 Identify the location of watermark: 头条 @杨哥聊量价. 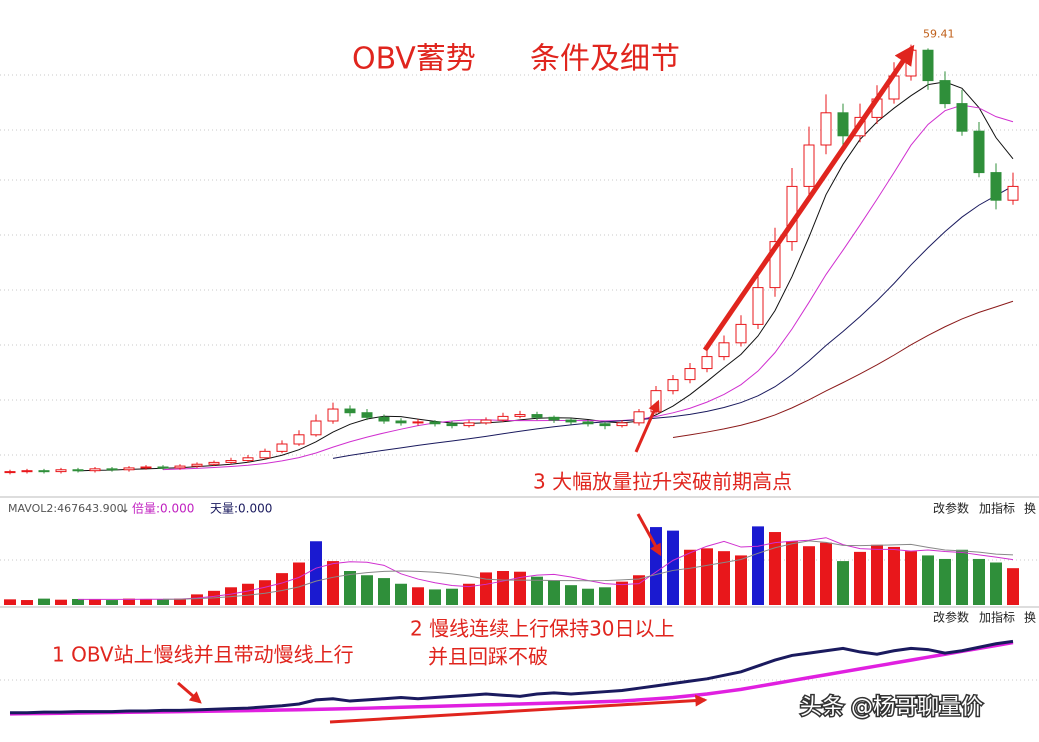
(891, 707).